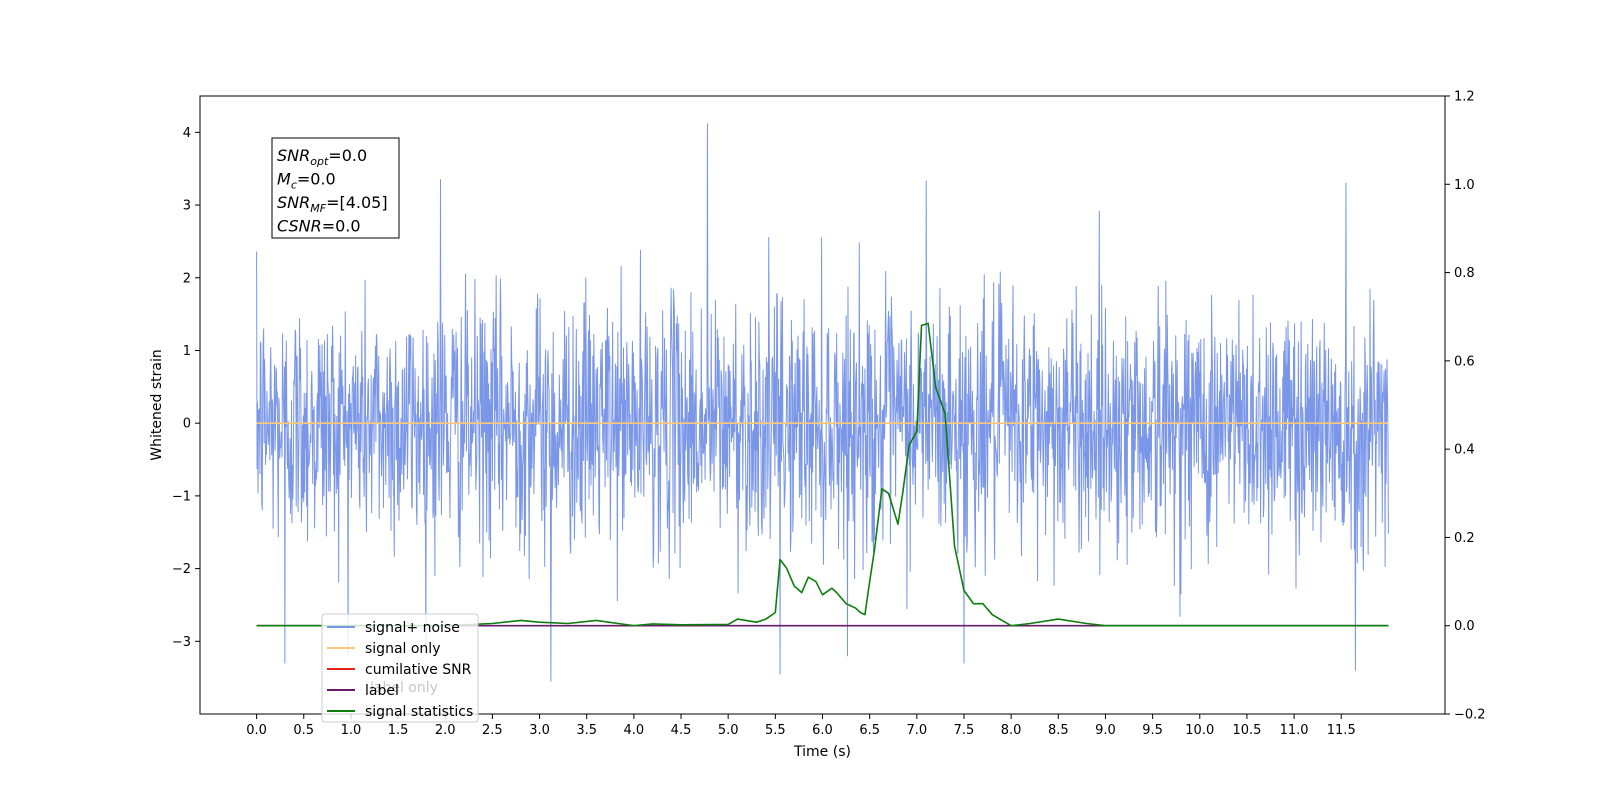 The width and height of the screenshot is (1600, 800). What do you see at coordinates (1464, 185) in the screenshot?
I see `y2-tick-label: 1.0` at bounding box center [1464, 185].